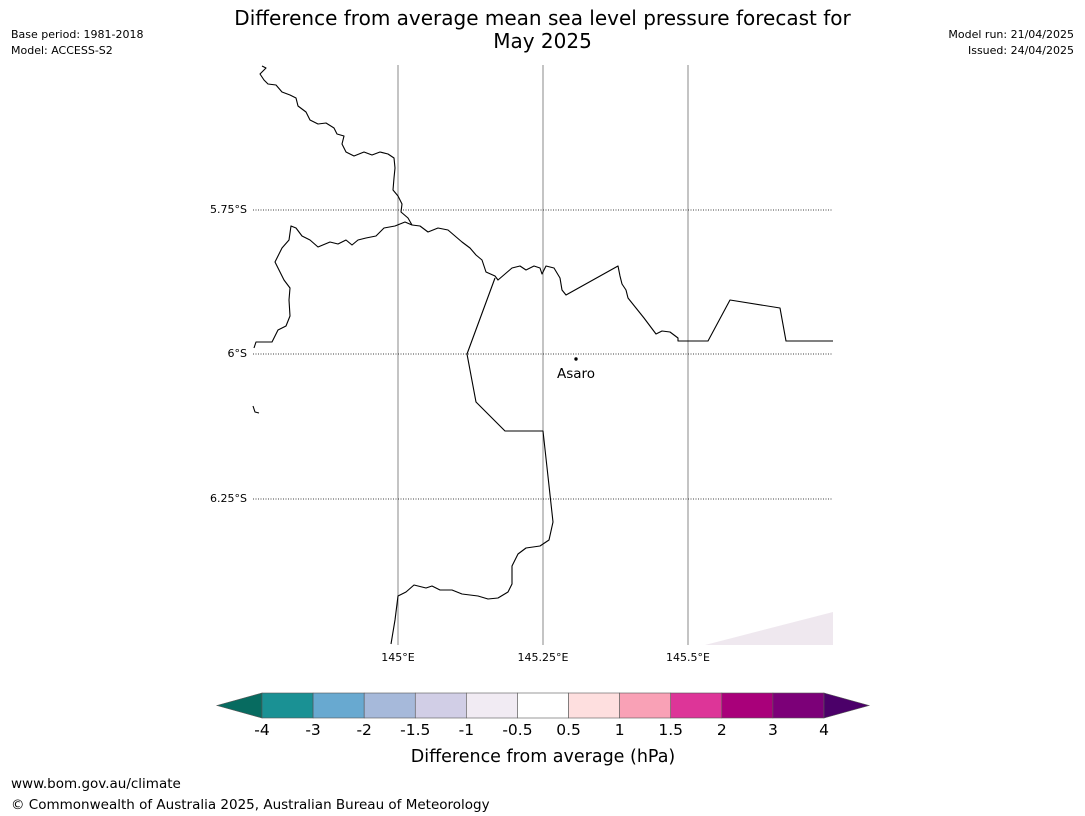  I want to click on boundary-west-stub, so click(256, 409).